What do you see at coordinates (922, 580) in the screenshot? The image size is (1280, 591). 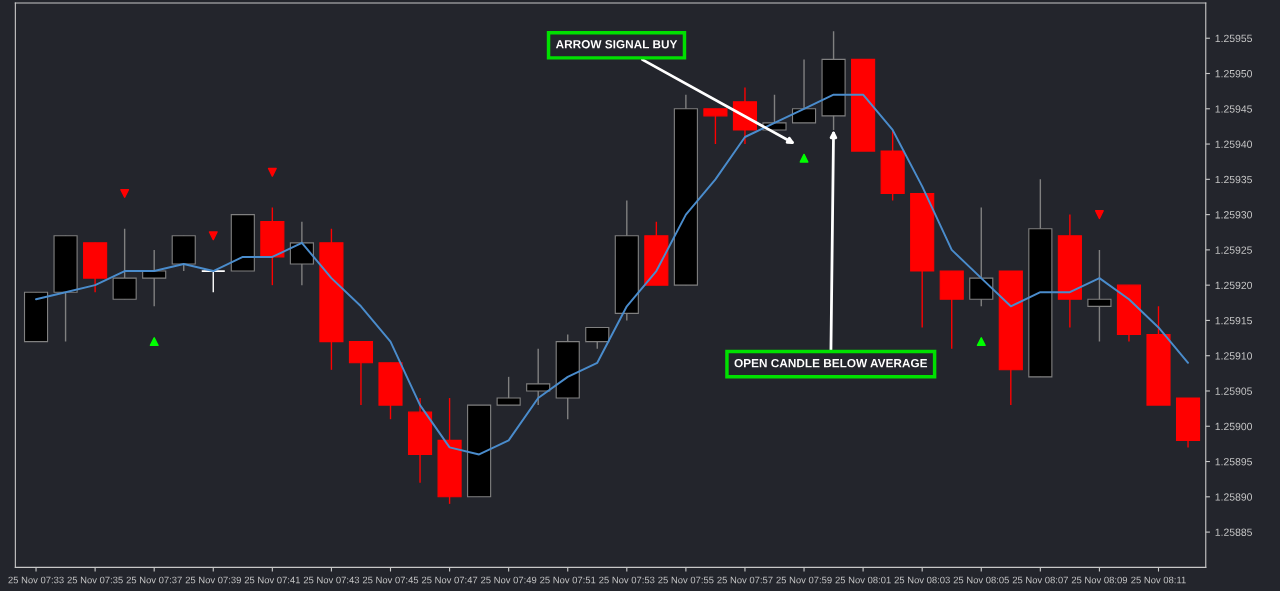 I see `x-tick-label: 25 Nov 08:03` at bounding box center [922, 580].